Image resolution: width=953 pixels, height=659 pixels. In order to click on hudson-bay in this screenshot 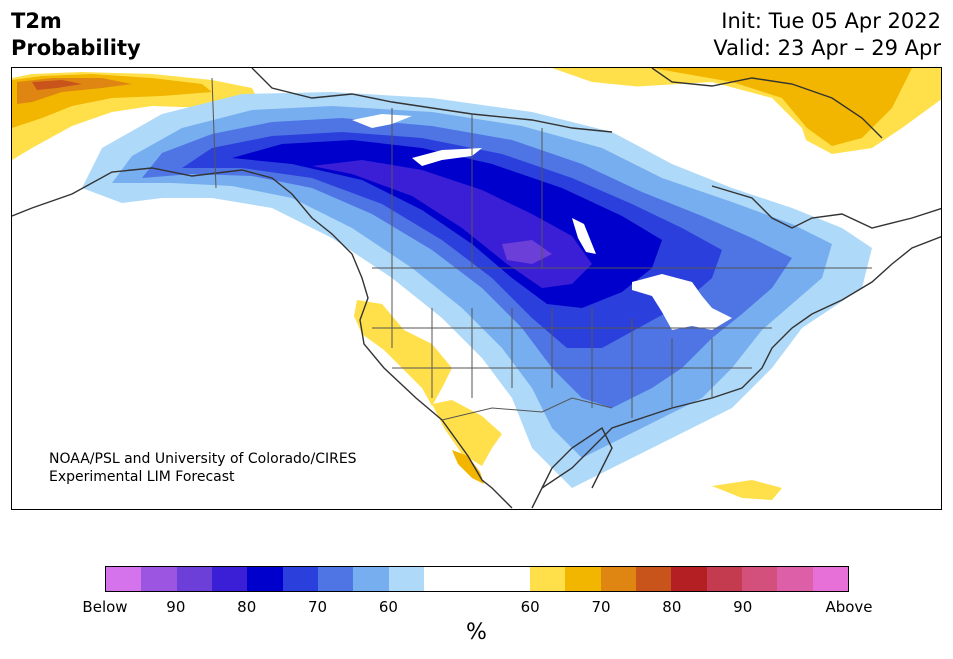, I will do `click(712, 135)`.